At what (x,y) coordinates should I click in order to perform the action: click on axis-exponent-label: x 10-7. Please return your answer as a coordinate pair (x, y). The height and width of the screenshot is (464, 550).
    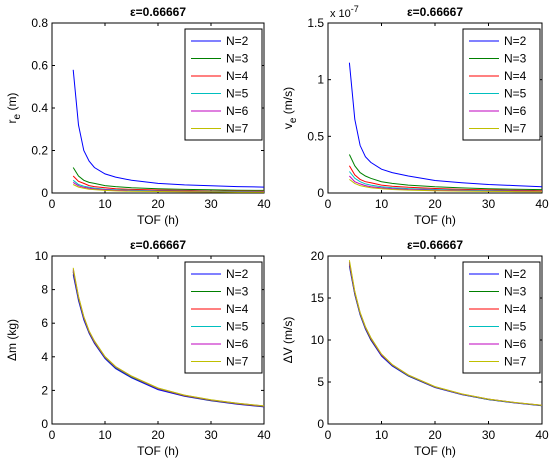
    Looking at the image, I should click on (344, 12).